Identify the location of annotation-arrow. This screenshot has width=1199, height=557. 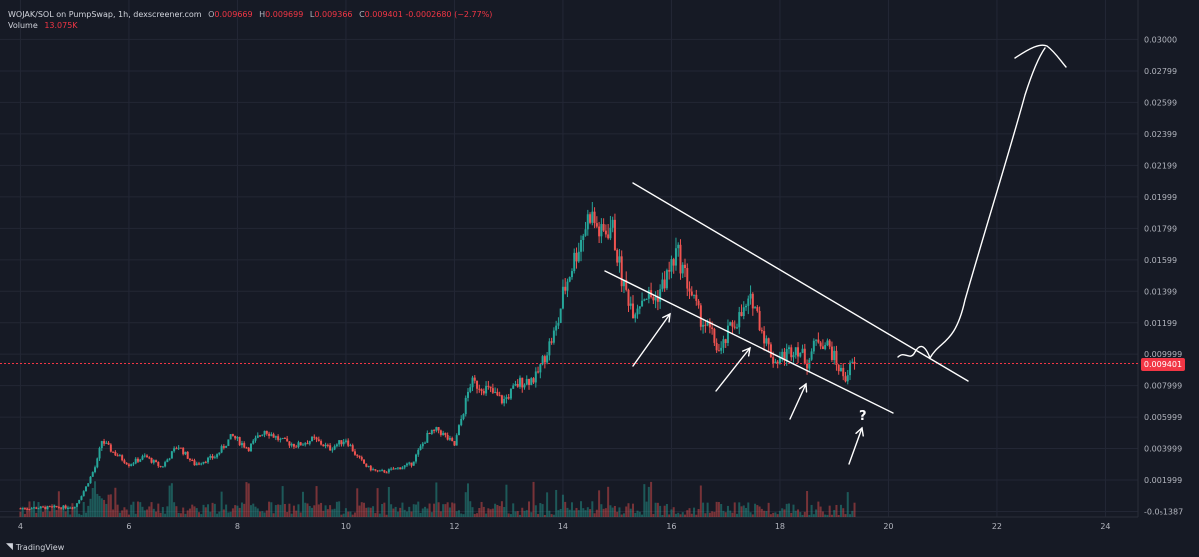
(798, 401).